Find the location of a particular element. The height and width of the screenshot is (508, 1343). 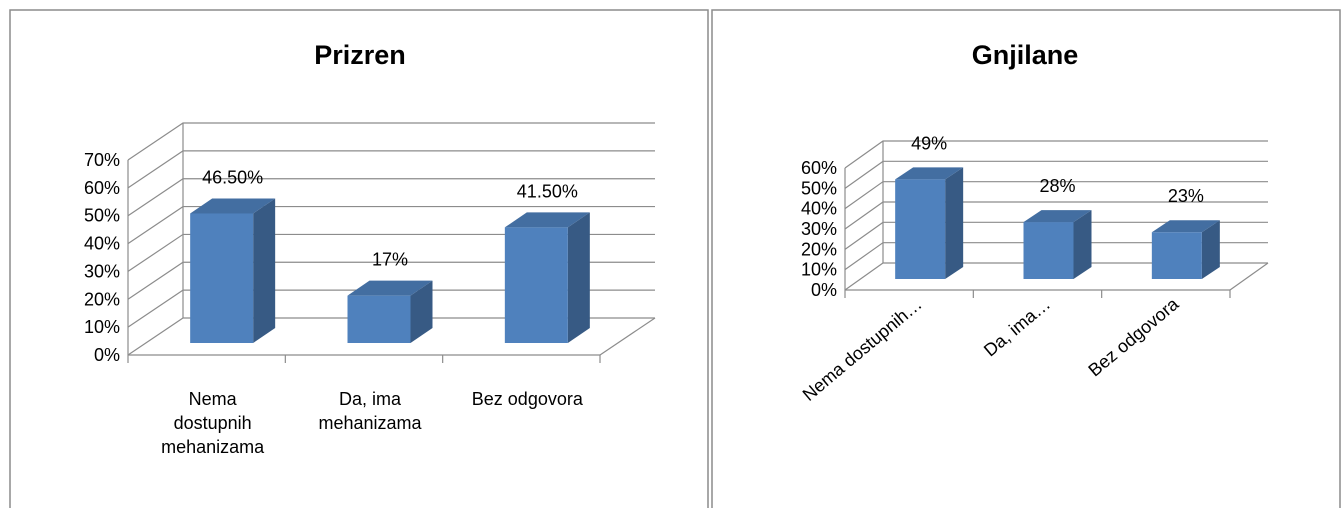

value-label: 46.50% is located at coordinates (232, 177).